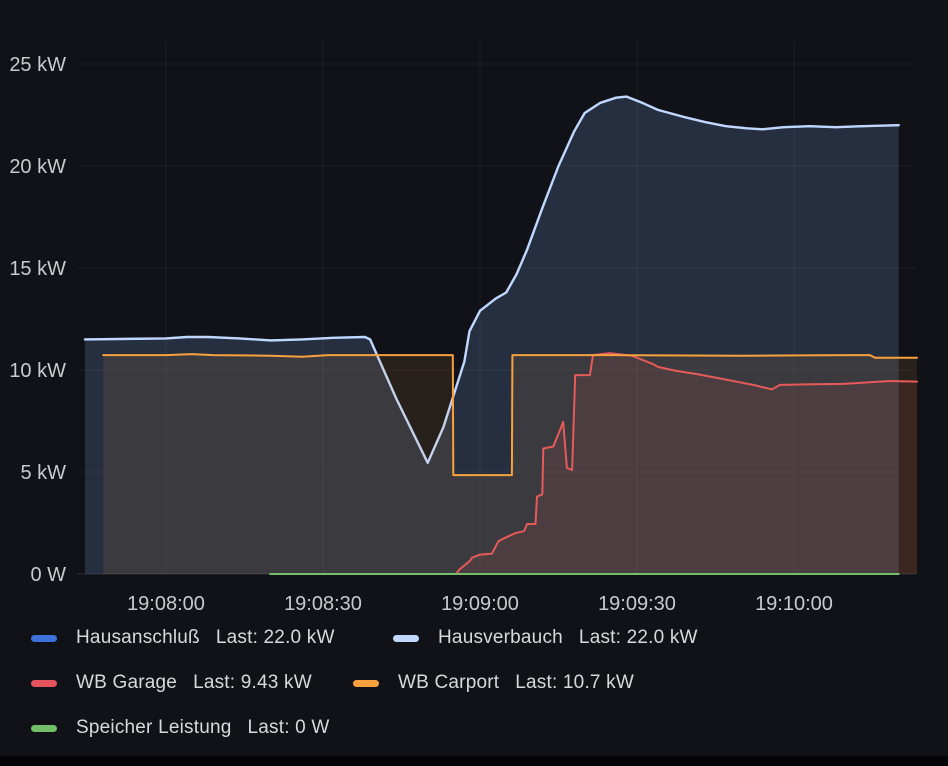 This screenshot has width=948, height=766. Describe the element at coordinates (449, 682) in the screenshot. I see `legend-label-wb-carport: WB Carport` at that location.